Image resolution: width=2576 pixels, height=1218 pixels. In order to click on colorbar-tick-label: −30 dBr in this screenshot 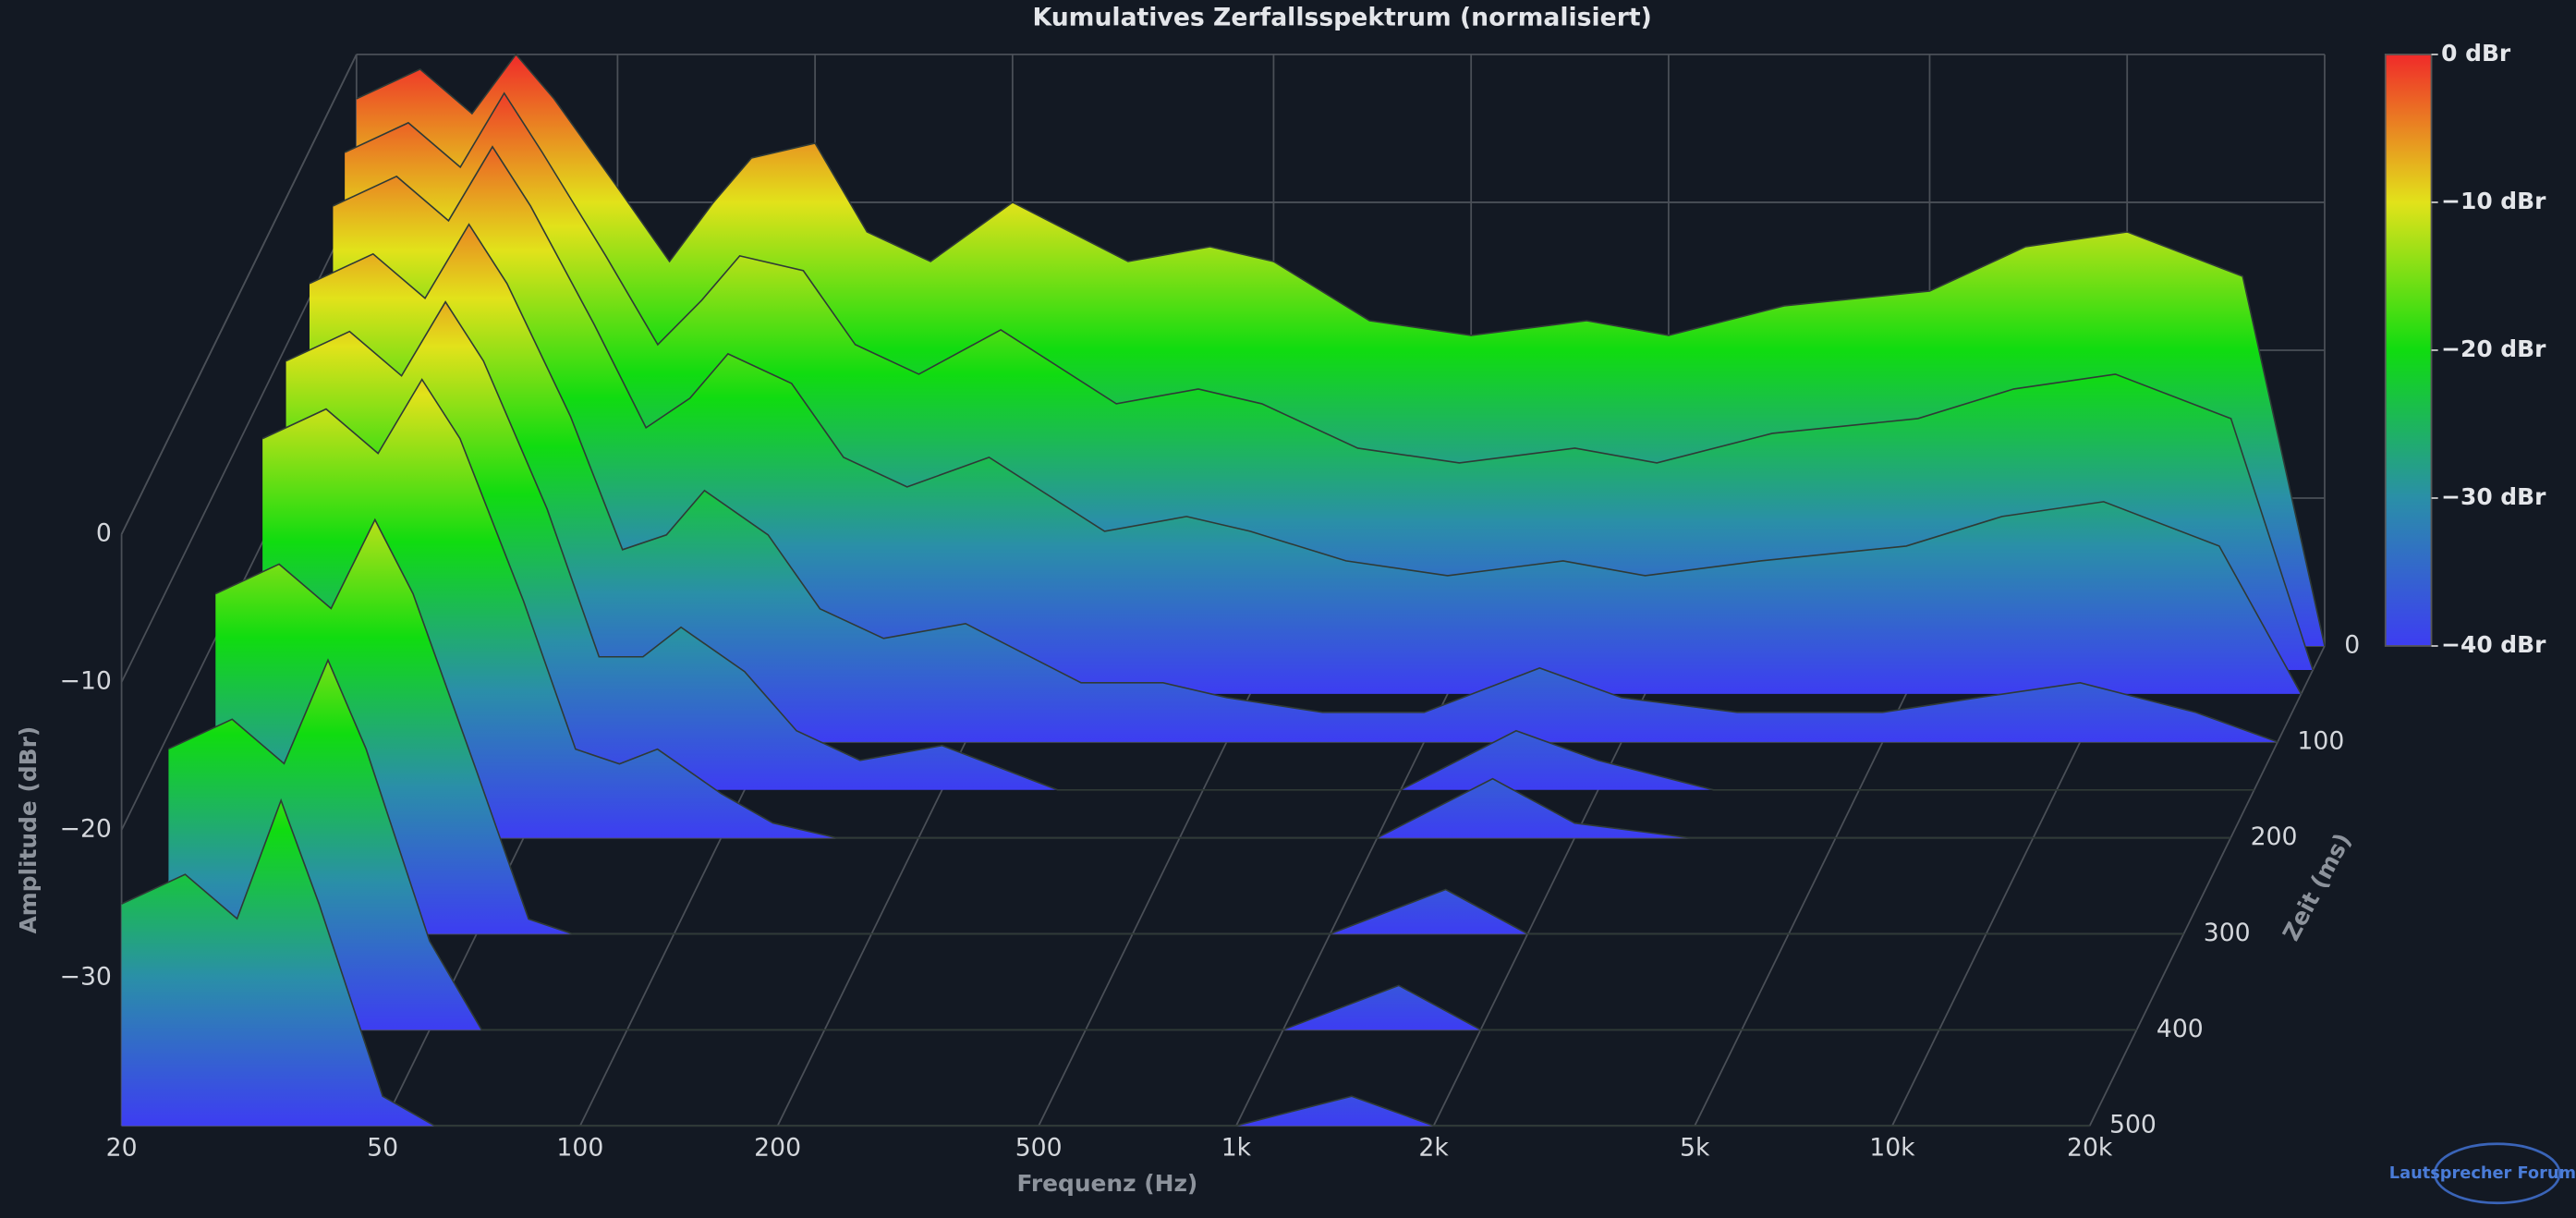, I will do `click(2493, 496)`.